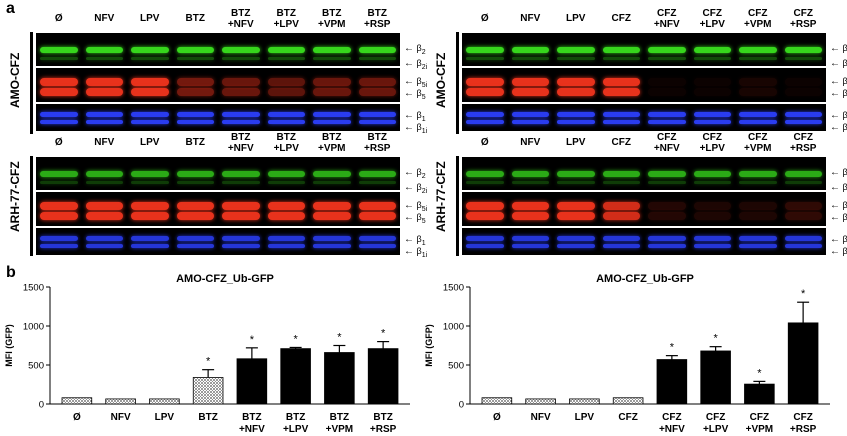 This screenshot has width=847, height=436. I want to click on blot-strip-amo_left-red, so click(218, 85).